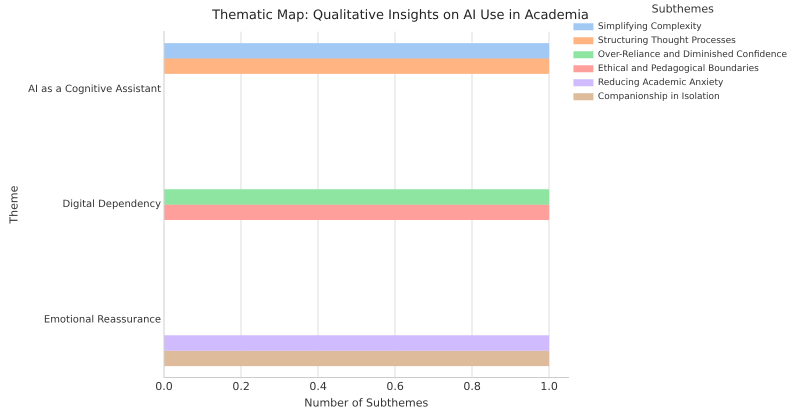 This screenshot has height=412, width=803. What do you see at coordinates (366, 403) in the screenshot?
I see `x-axis-title: Number of Subthemes` at bounding box center [366, 403].